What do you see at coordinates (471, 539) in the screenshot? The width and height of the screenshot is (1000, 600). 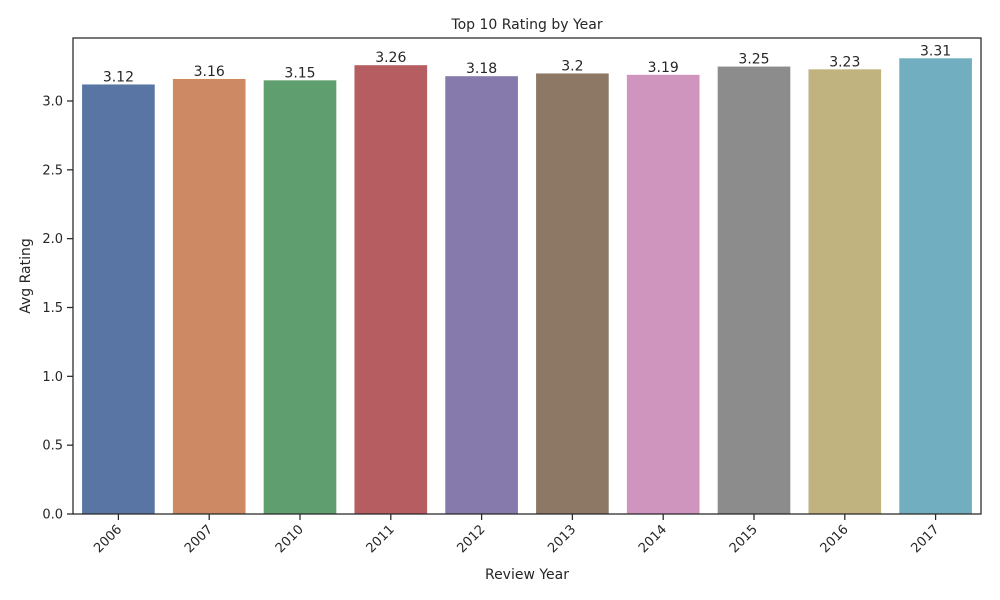 I see `x-tick-label: 2012` at bounding box center [471, 539].